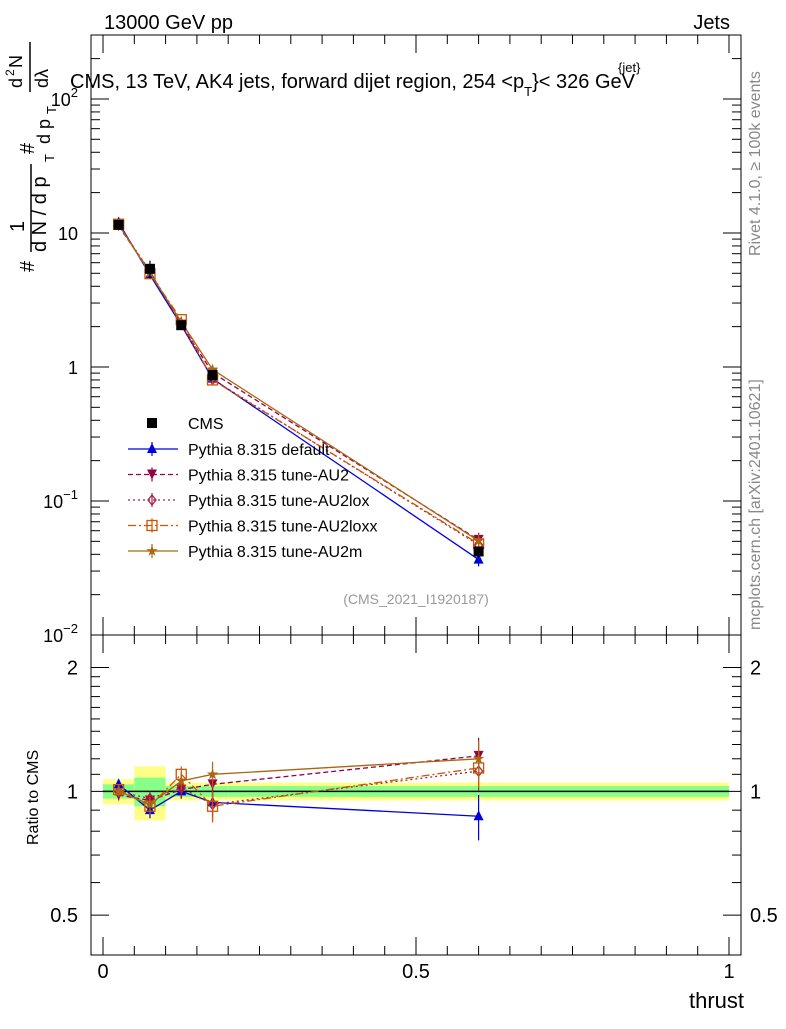 This screenshot has width=786, height=1029. What do you see at coordinates (152, 423) in the screenshot?
I see `legend-marker-cms` at bounding box center [152, 423].